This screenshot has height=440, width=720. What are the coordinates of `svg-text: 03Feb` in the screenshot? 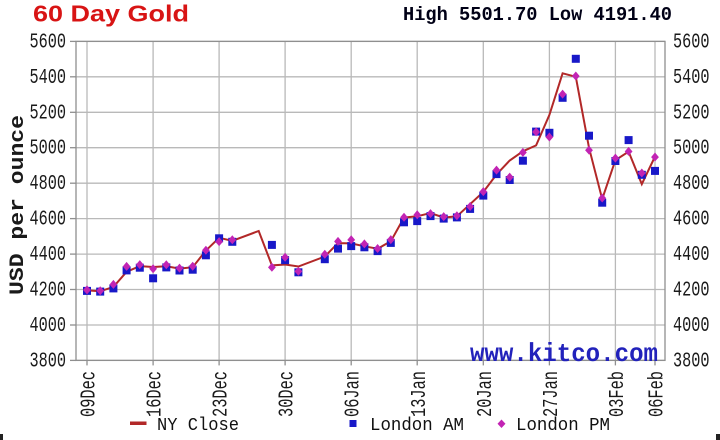 It's located at (618, 394).